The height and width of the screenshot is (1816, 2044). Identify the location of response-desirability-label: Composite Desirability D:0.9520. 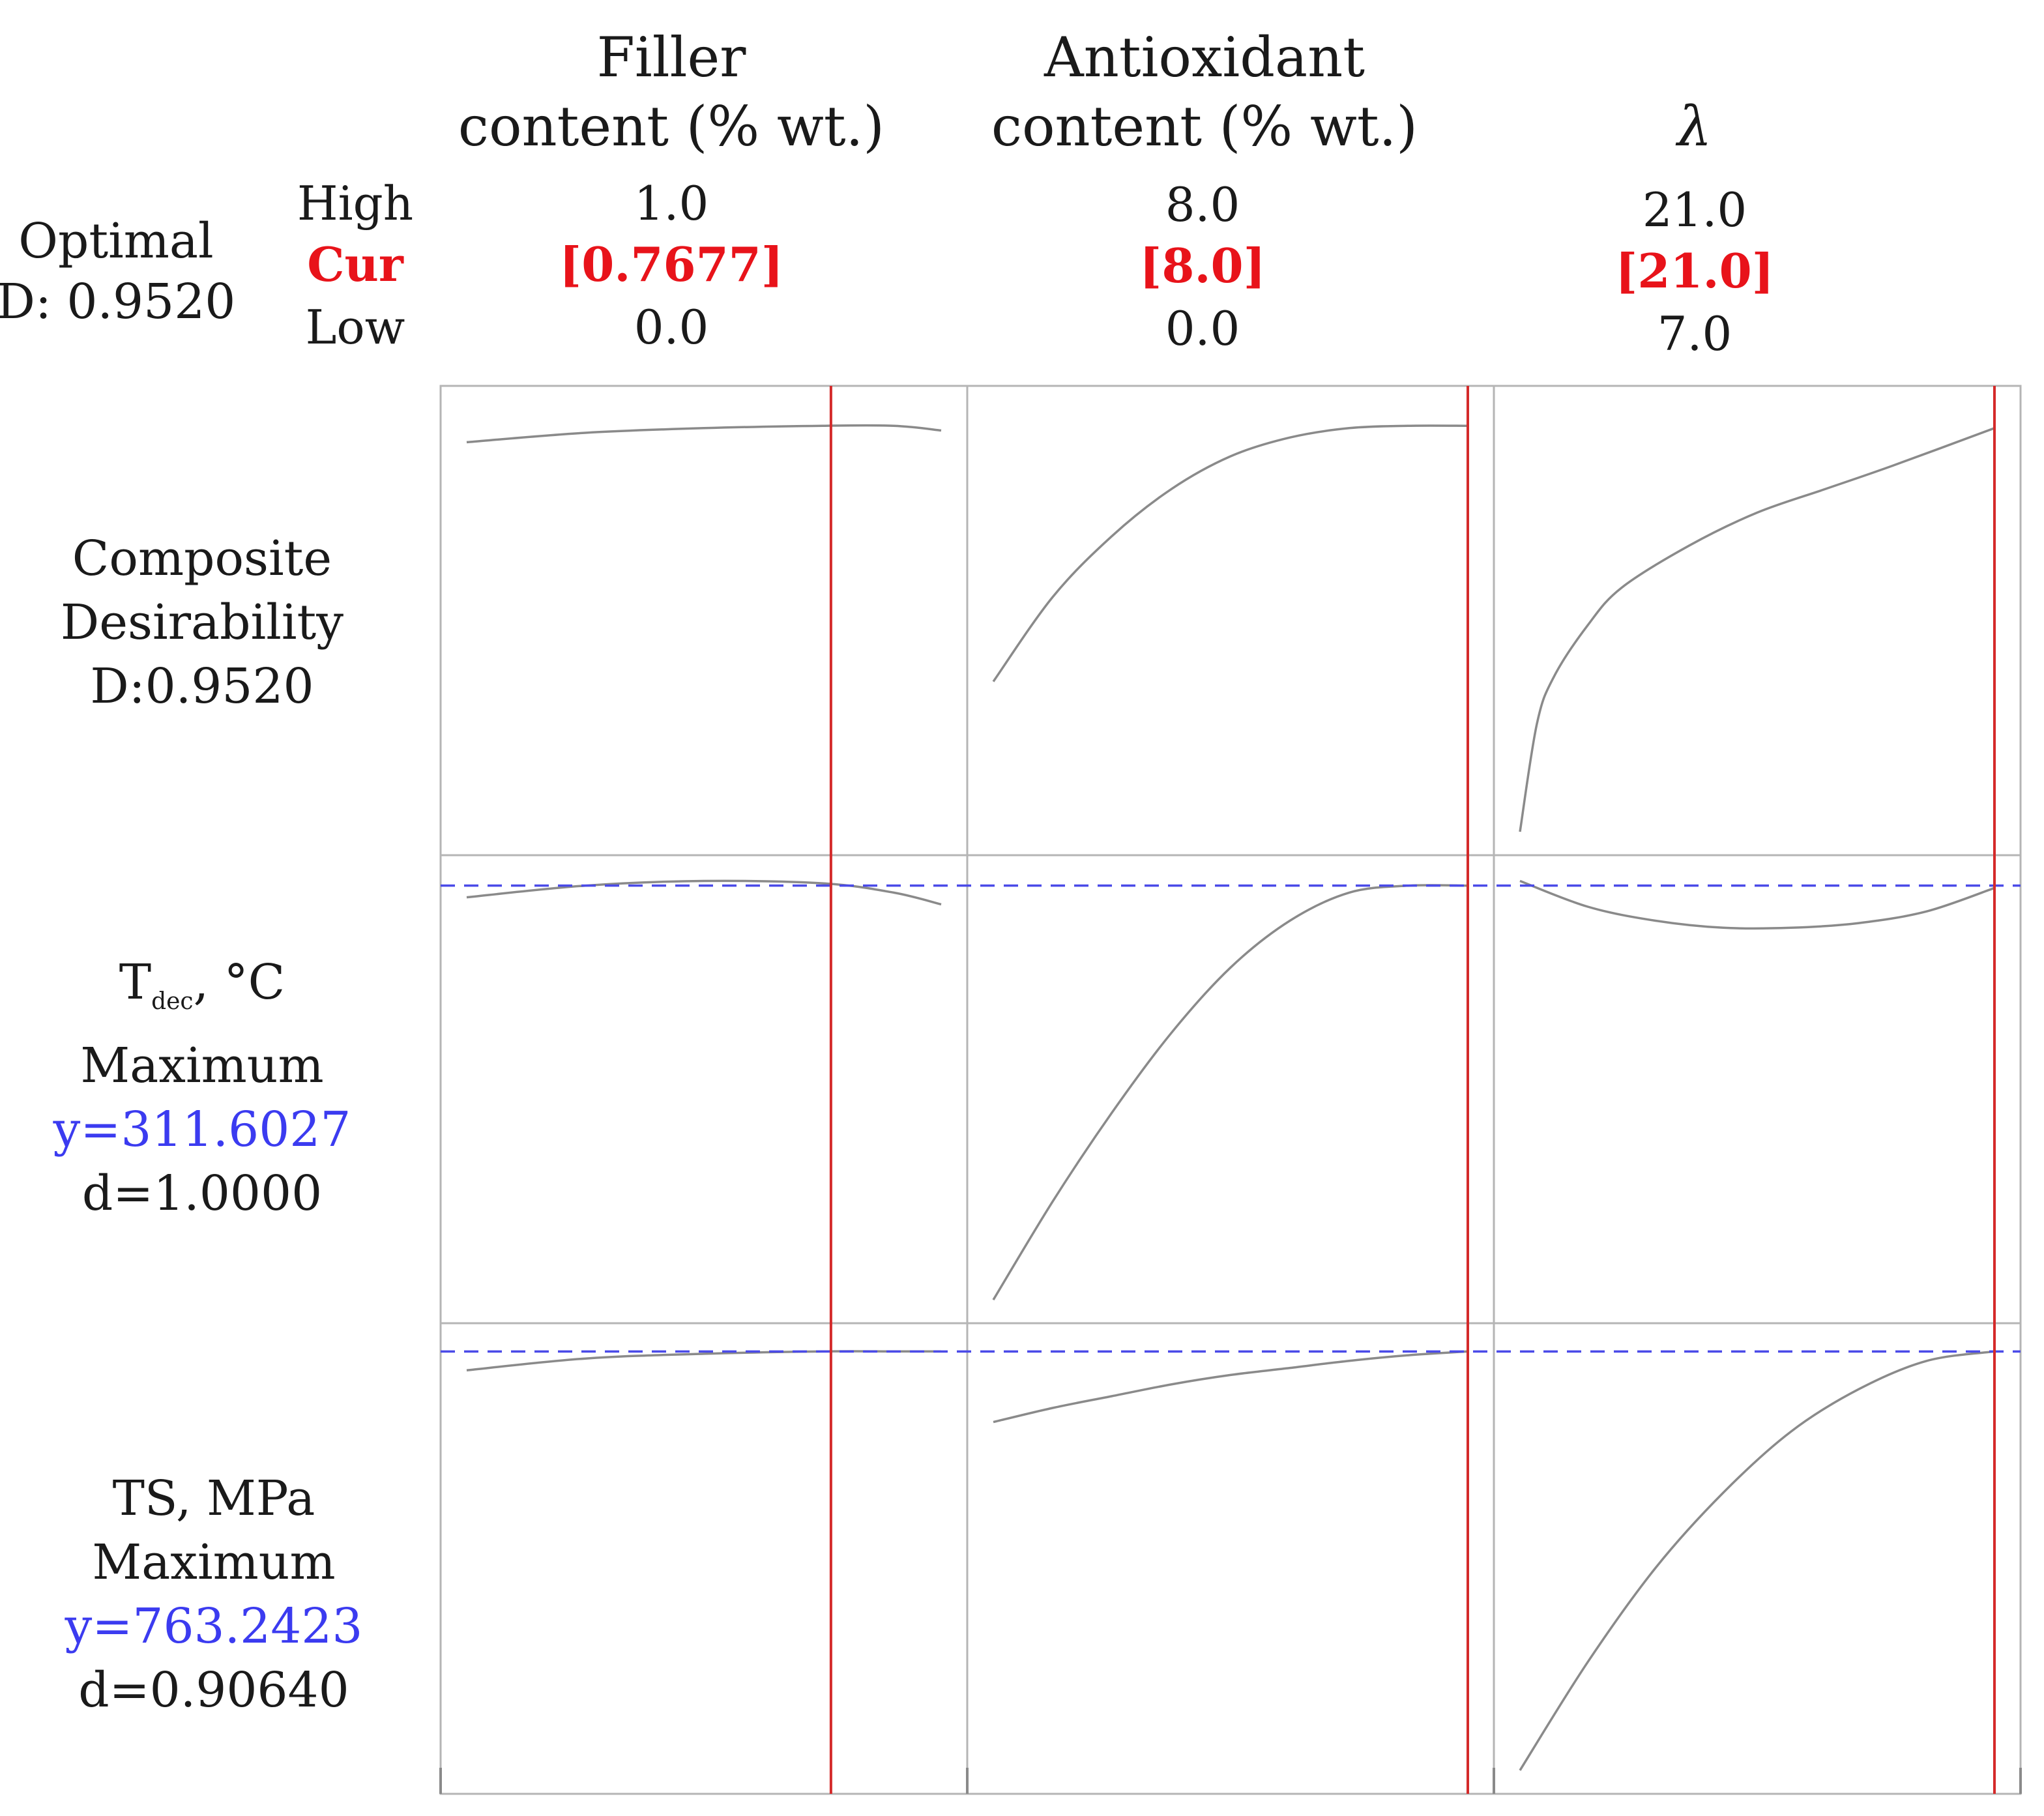
(202, 622).